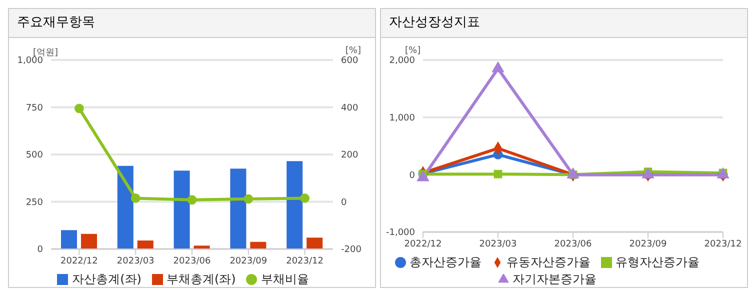  Describe the element at coordinates (353, 51) in the screenshot. I see `y2-axis-title: [%]` at that location.